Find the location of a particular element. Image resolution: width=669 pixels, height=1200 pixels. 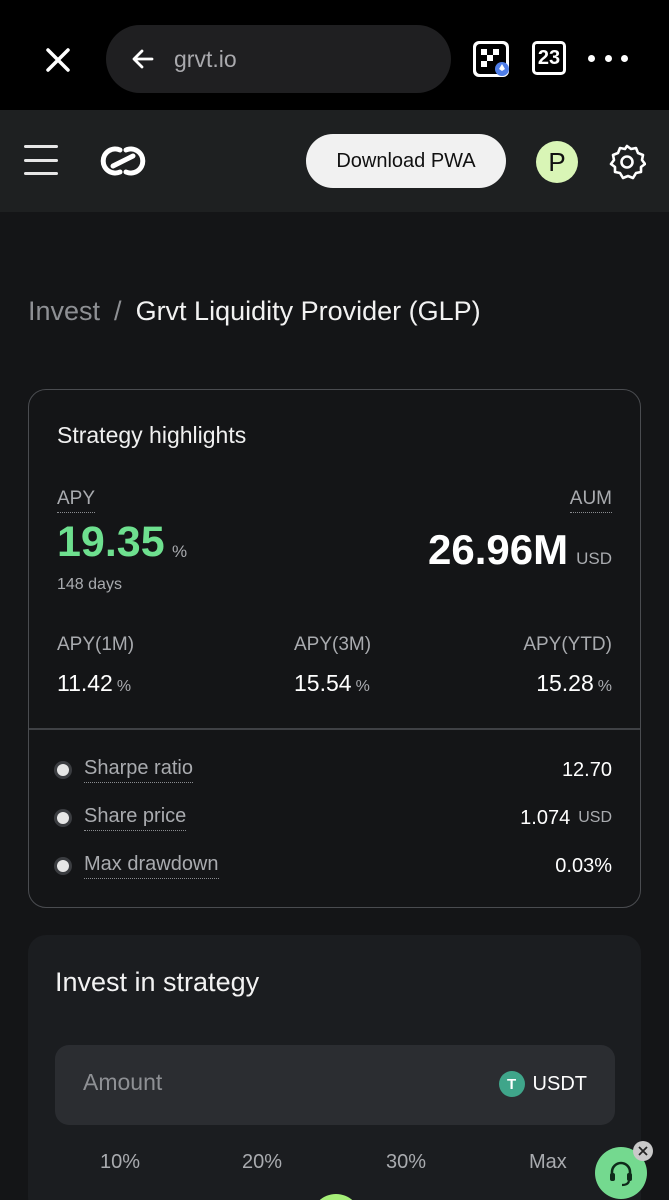

close-icon is located at coordinates (58, 60).